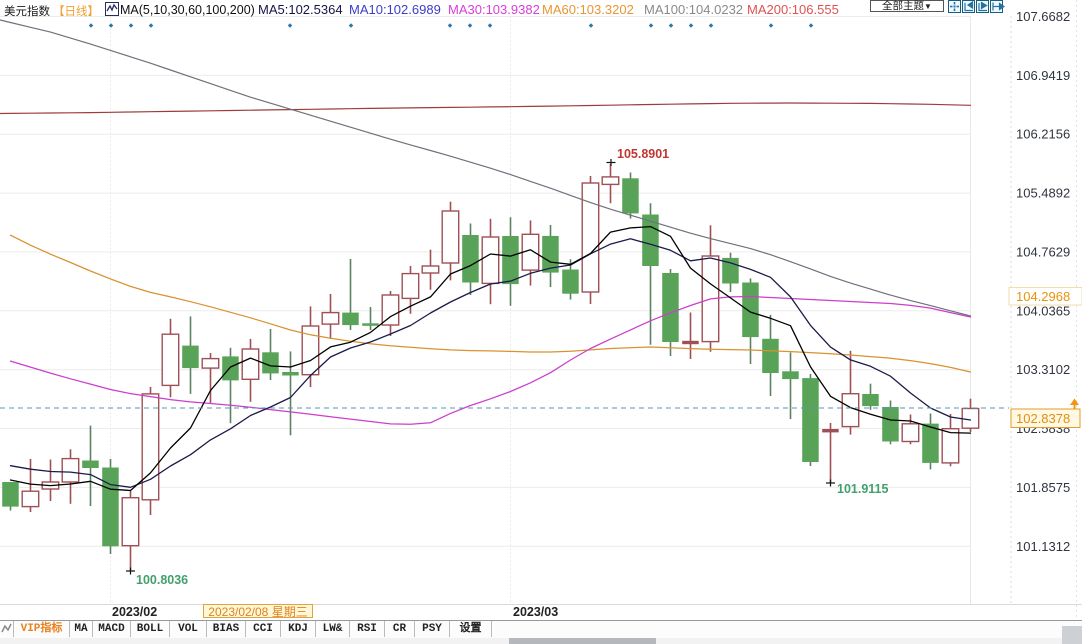  Describe the element at coordinates (1043, 134) in the screenshot. I see `svg-text: 106.2156` at that location.